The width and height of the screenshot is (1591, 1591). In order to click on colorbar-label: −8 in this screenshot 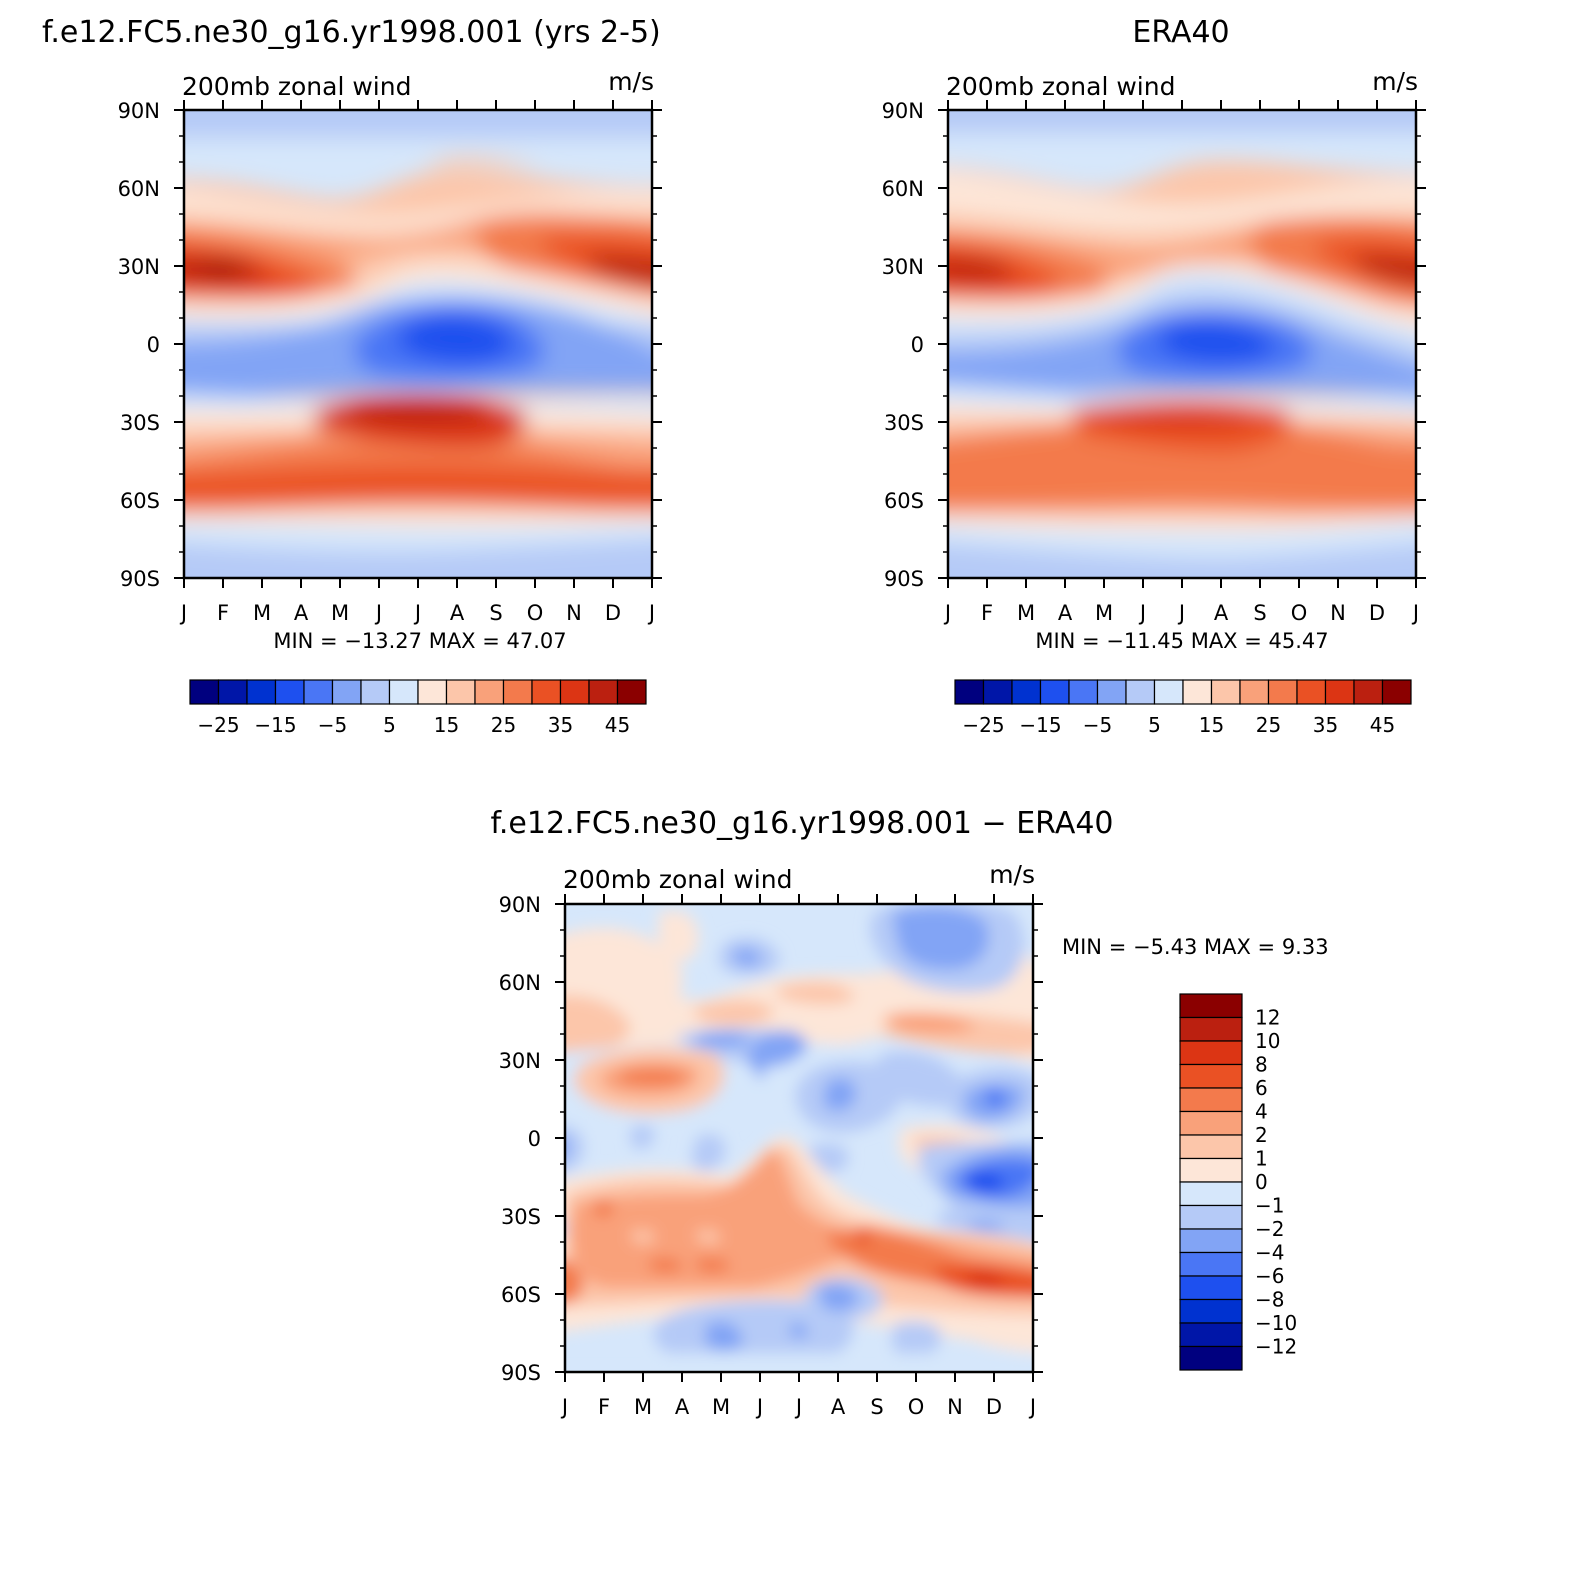, I will do `click(1269, 1300)`.